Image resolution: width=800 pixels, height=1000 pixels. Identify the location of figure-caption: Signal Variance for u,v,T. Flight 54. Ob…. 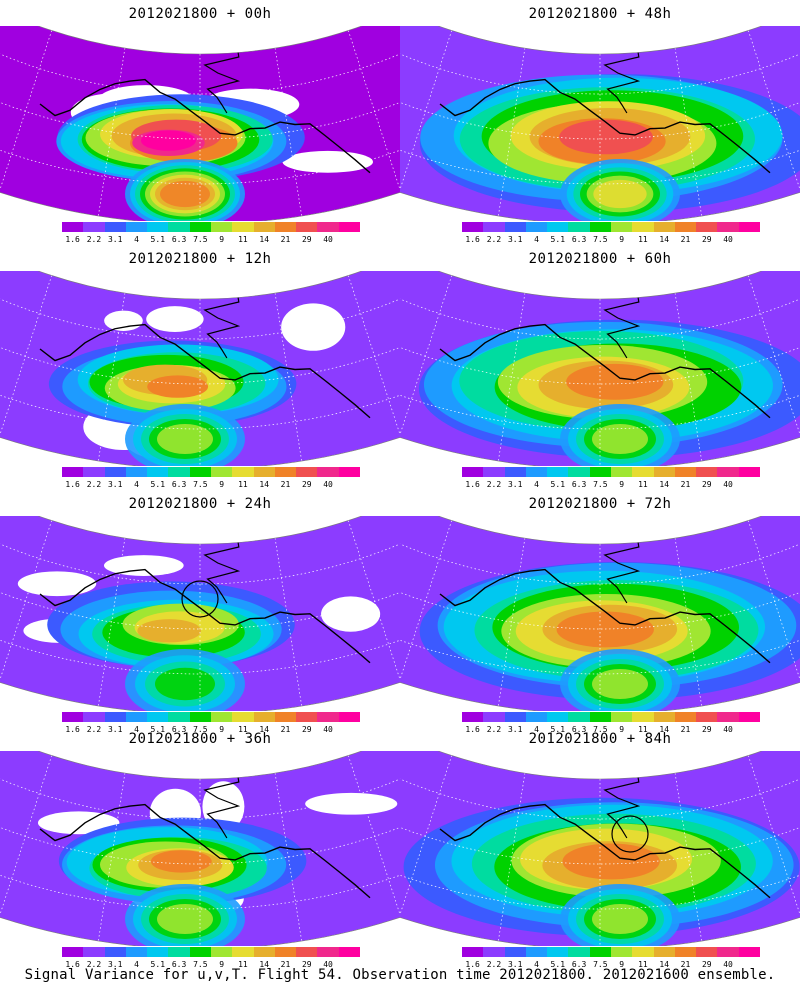
(400, 975).